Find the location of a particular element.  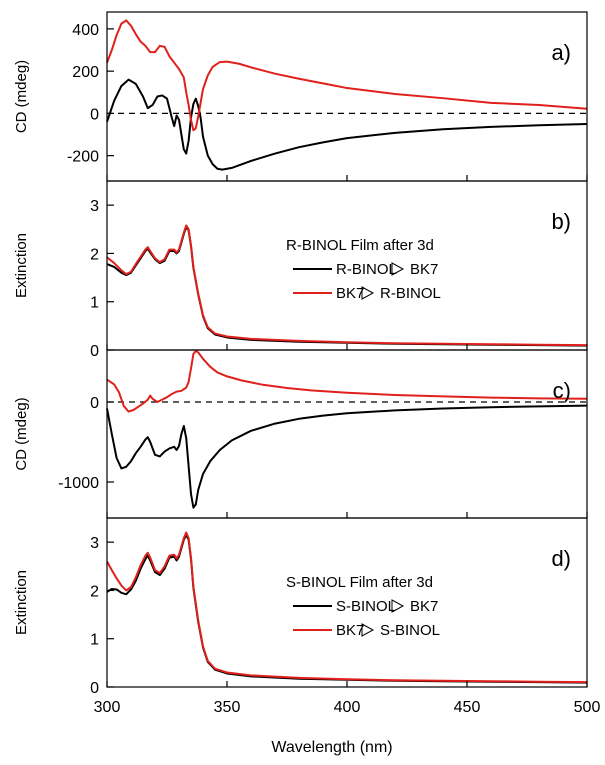

x-tick-label: 400 is located at coordinates (347, 707).